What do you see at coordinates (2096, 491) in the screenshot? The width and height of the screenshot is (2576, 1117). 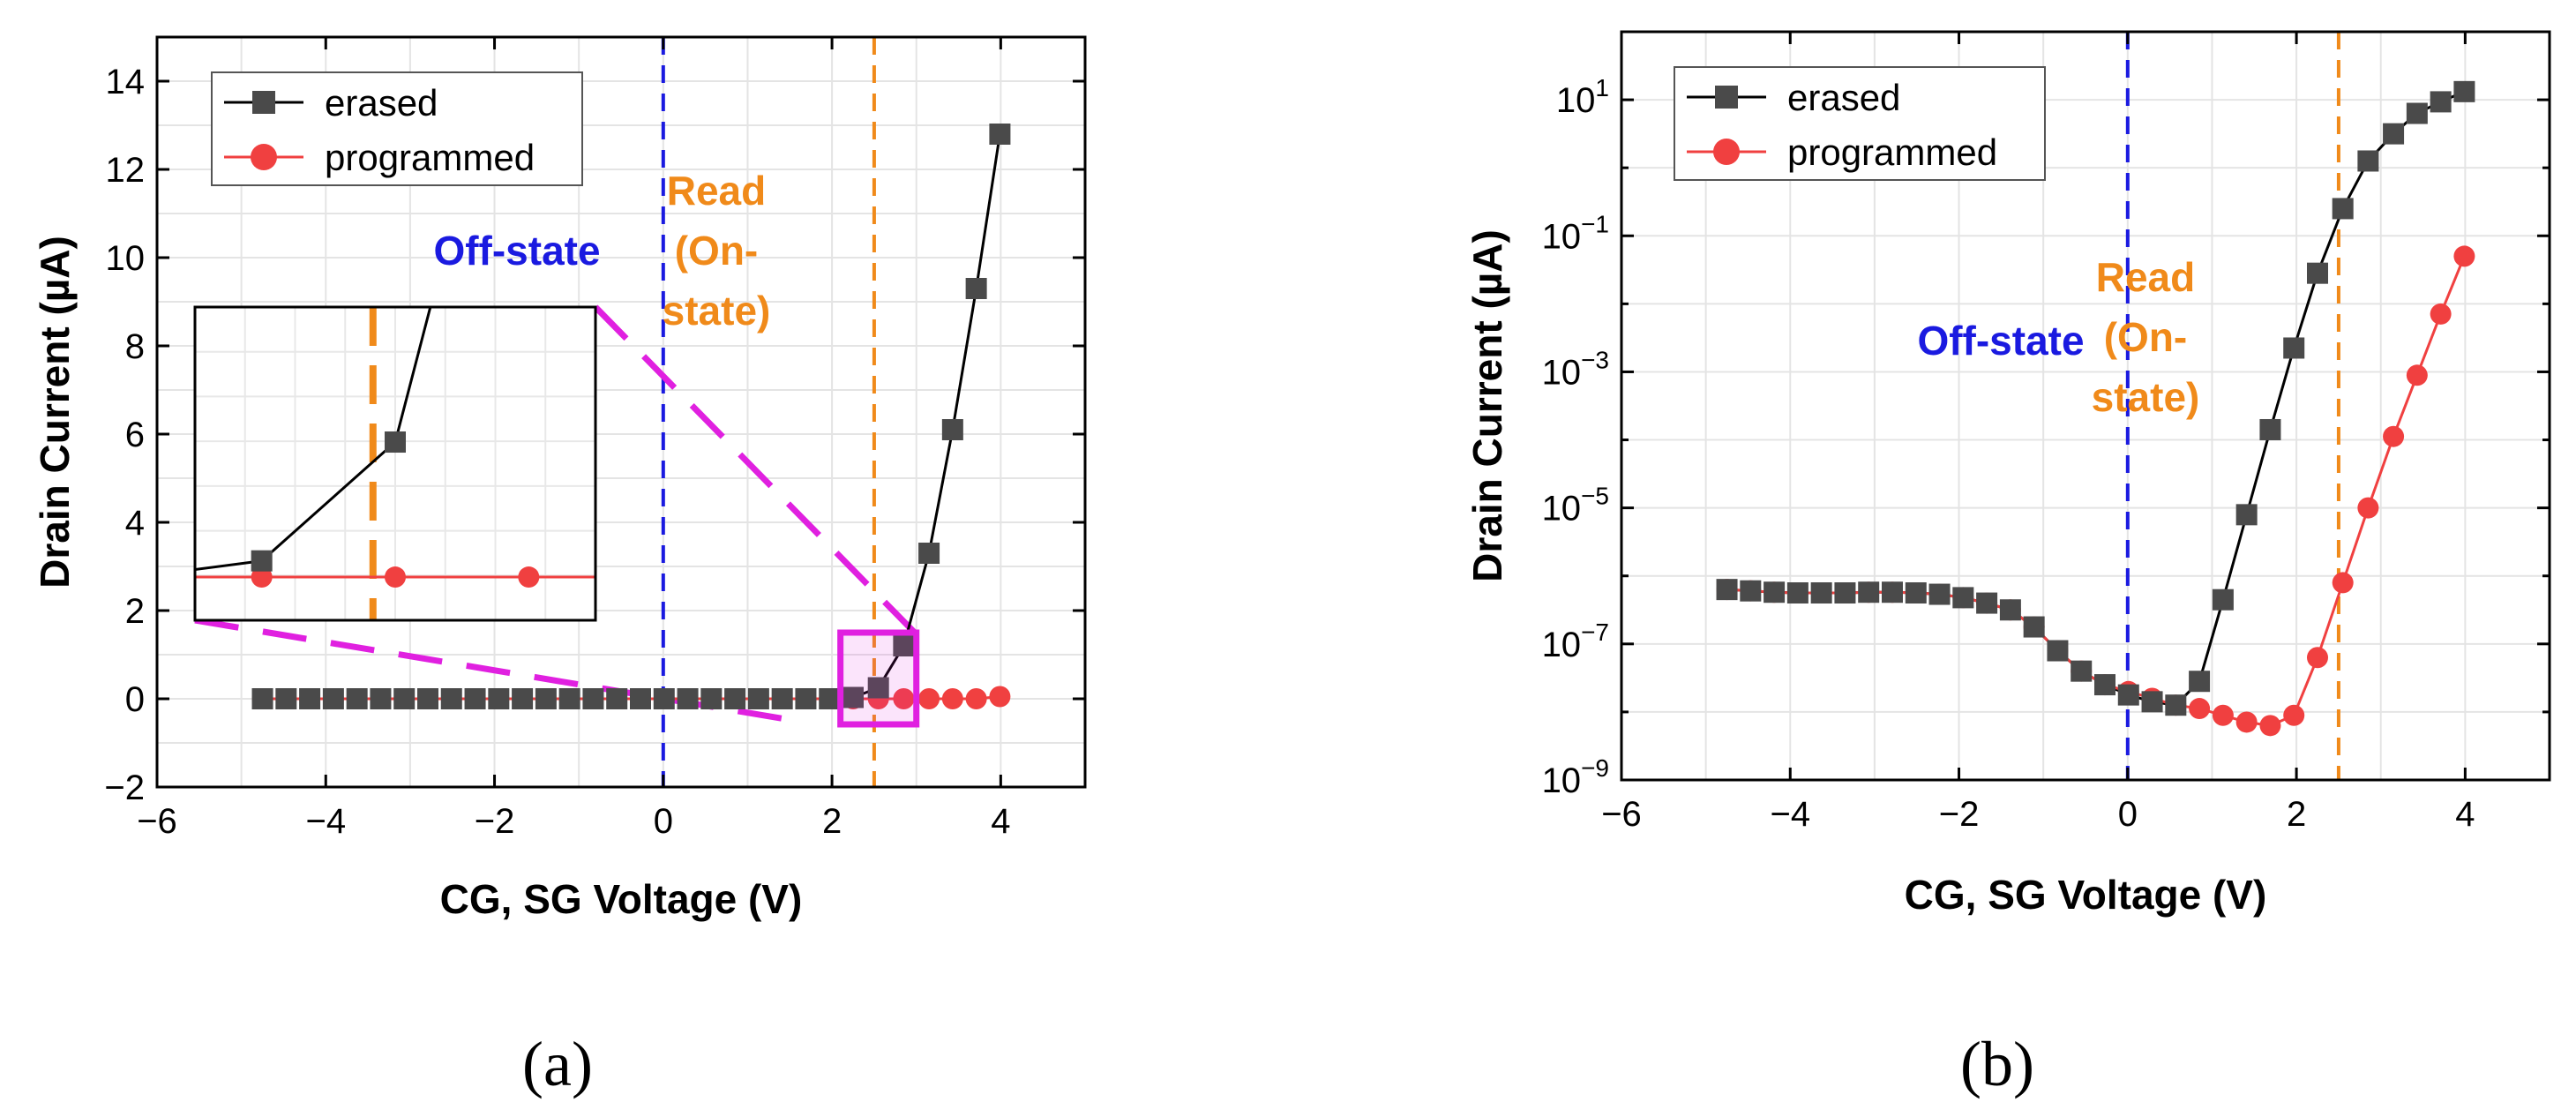 I see `series-line-programmed` at bounding box center [2096, 491].